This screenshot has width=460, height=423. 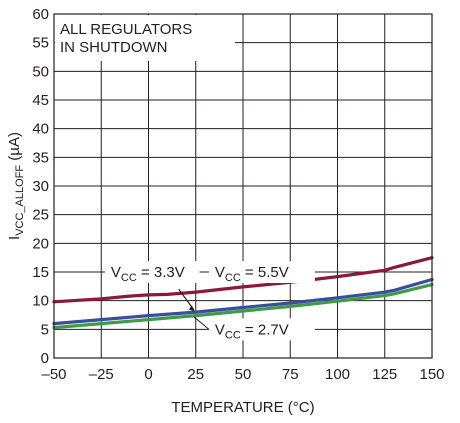 I want to click on x-tick-label: 150, so click(x=431, y=374).